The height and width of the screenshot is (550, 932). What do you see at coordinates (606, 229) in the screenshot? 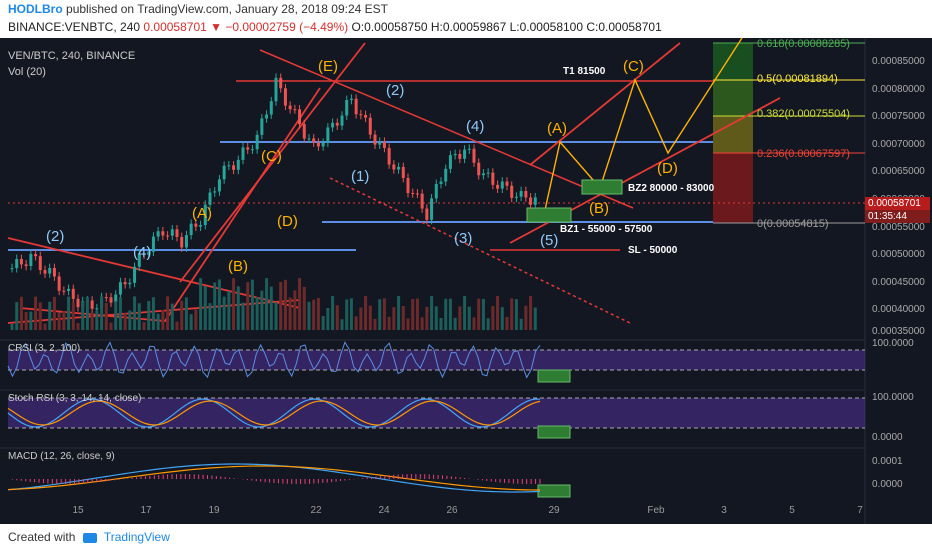
I see `buy-zone-1-label: BZ1 - 55000 - 57500` at bounding box center [606, 229].